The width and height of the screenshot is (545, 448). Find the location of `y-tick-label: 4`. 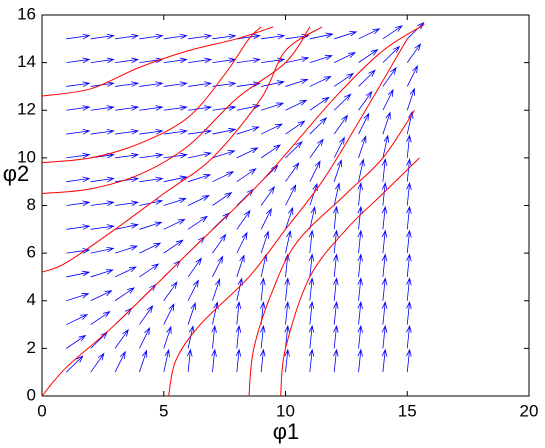

y-tick-label: 4 is located at coordinates (31, 299).